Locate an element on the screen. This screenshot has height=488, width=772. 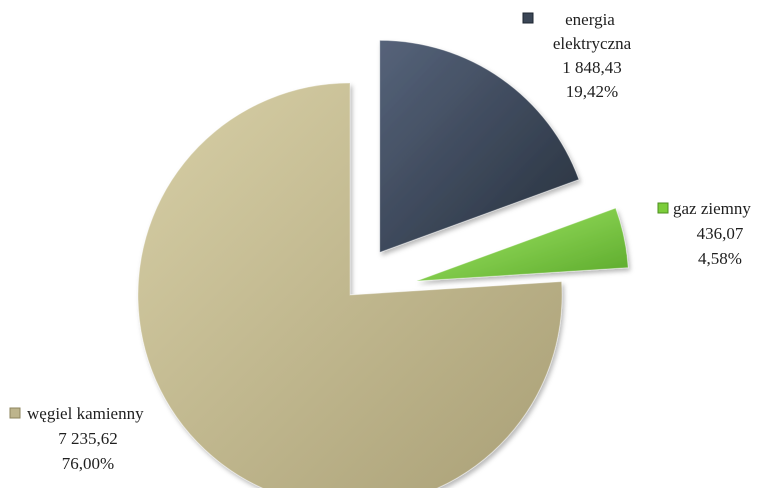
label-name-line-1: energia is located at coordinates (590, 19).